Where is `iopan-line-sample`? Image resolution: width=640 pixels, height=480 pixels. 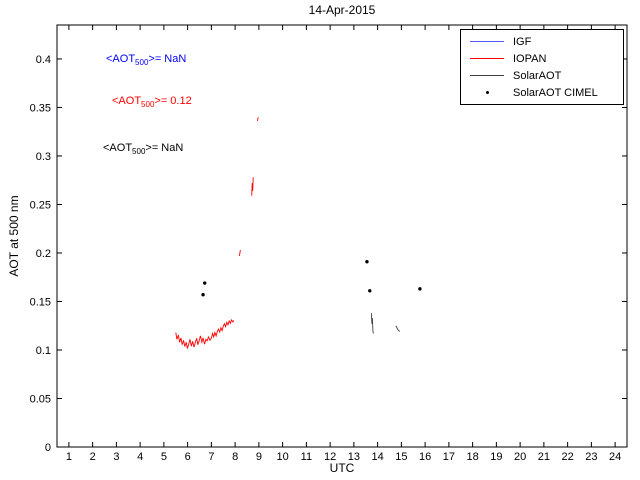
iopan-line-sample is located at coordinates (487, 58).